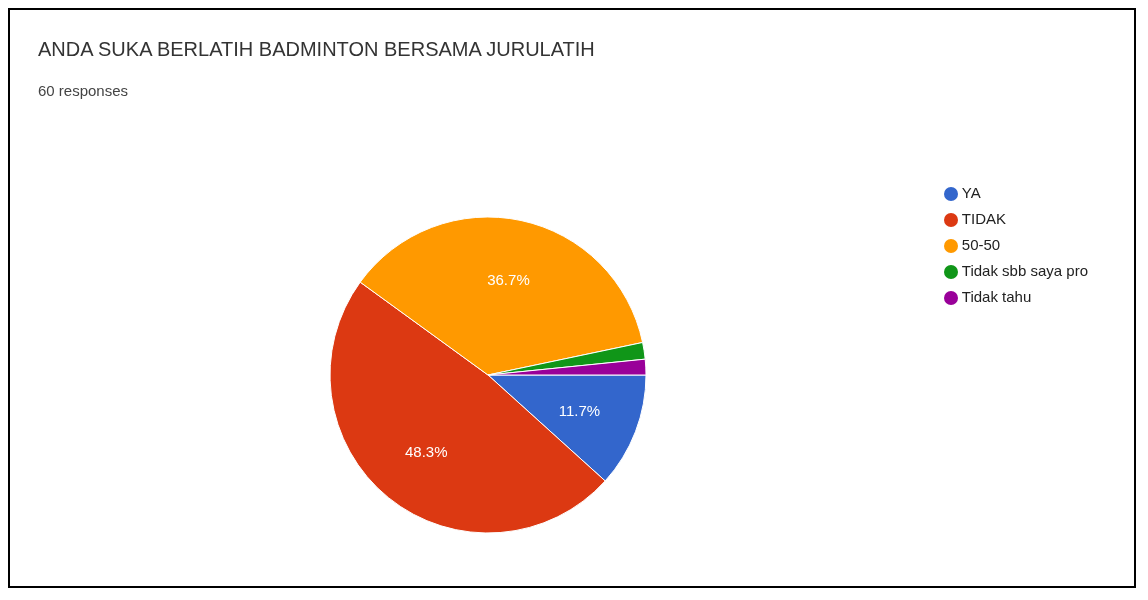  I want to click on text: 60 responses, so click(83, 90).